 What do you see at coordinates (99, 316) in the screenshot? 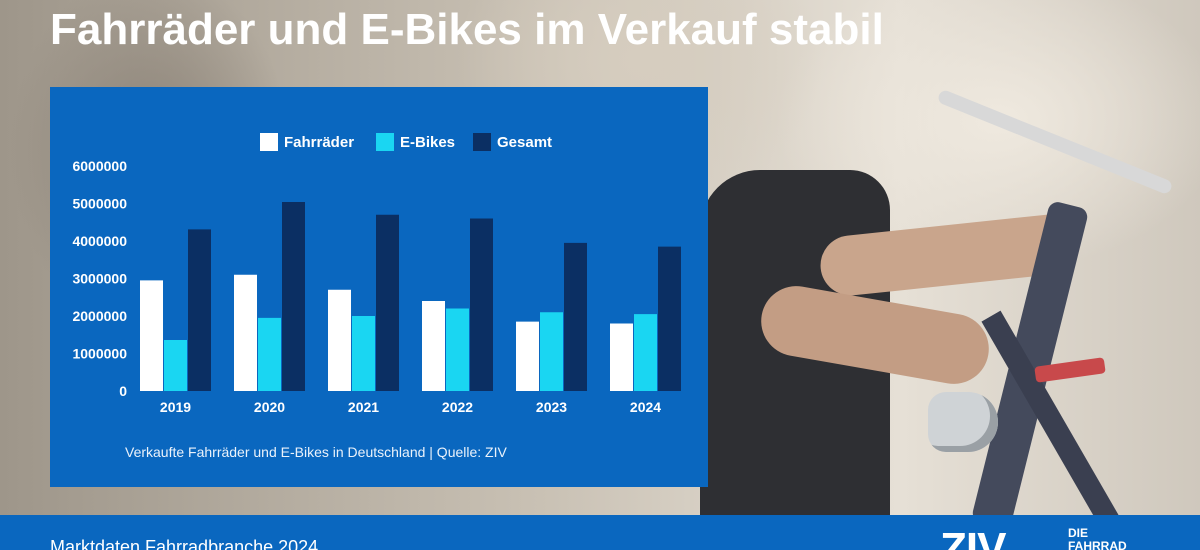
I see `y-tick-label: 2000000` at bounding box center [99, 316].